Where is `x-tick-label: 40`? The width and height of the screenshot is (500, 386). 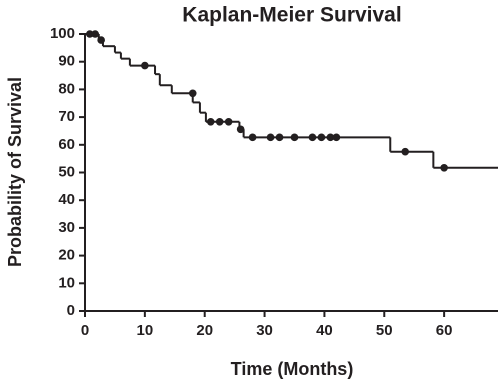 x-tick-label: 40 is located at coordinates (324, 330).